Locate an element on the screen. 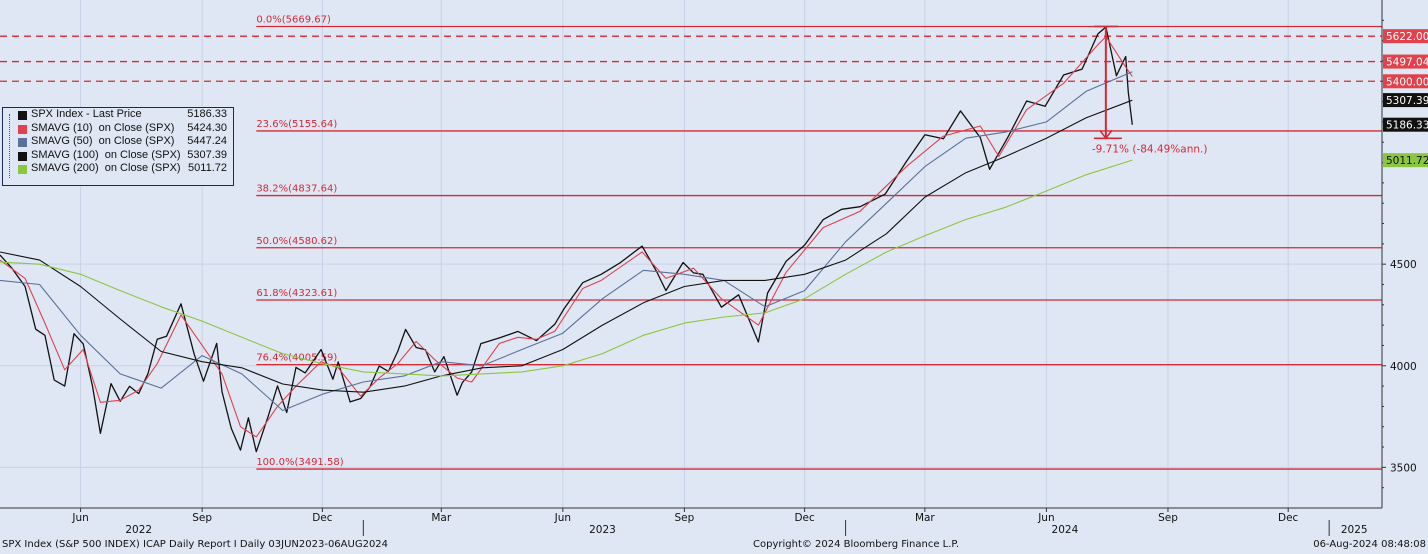 The height and width of the screenshot is (554, 1428). fib-level-label: 100.0%(3491.58) is located at coordinates (299, 462).